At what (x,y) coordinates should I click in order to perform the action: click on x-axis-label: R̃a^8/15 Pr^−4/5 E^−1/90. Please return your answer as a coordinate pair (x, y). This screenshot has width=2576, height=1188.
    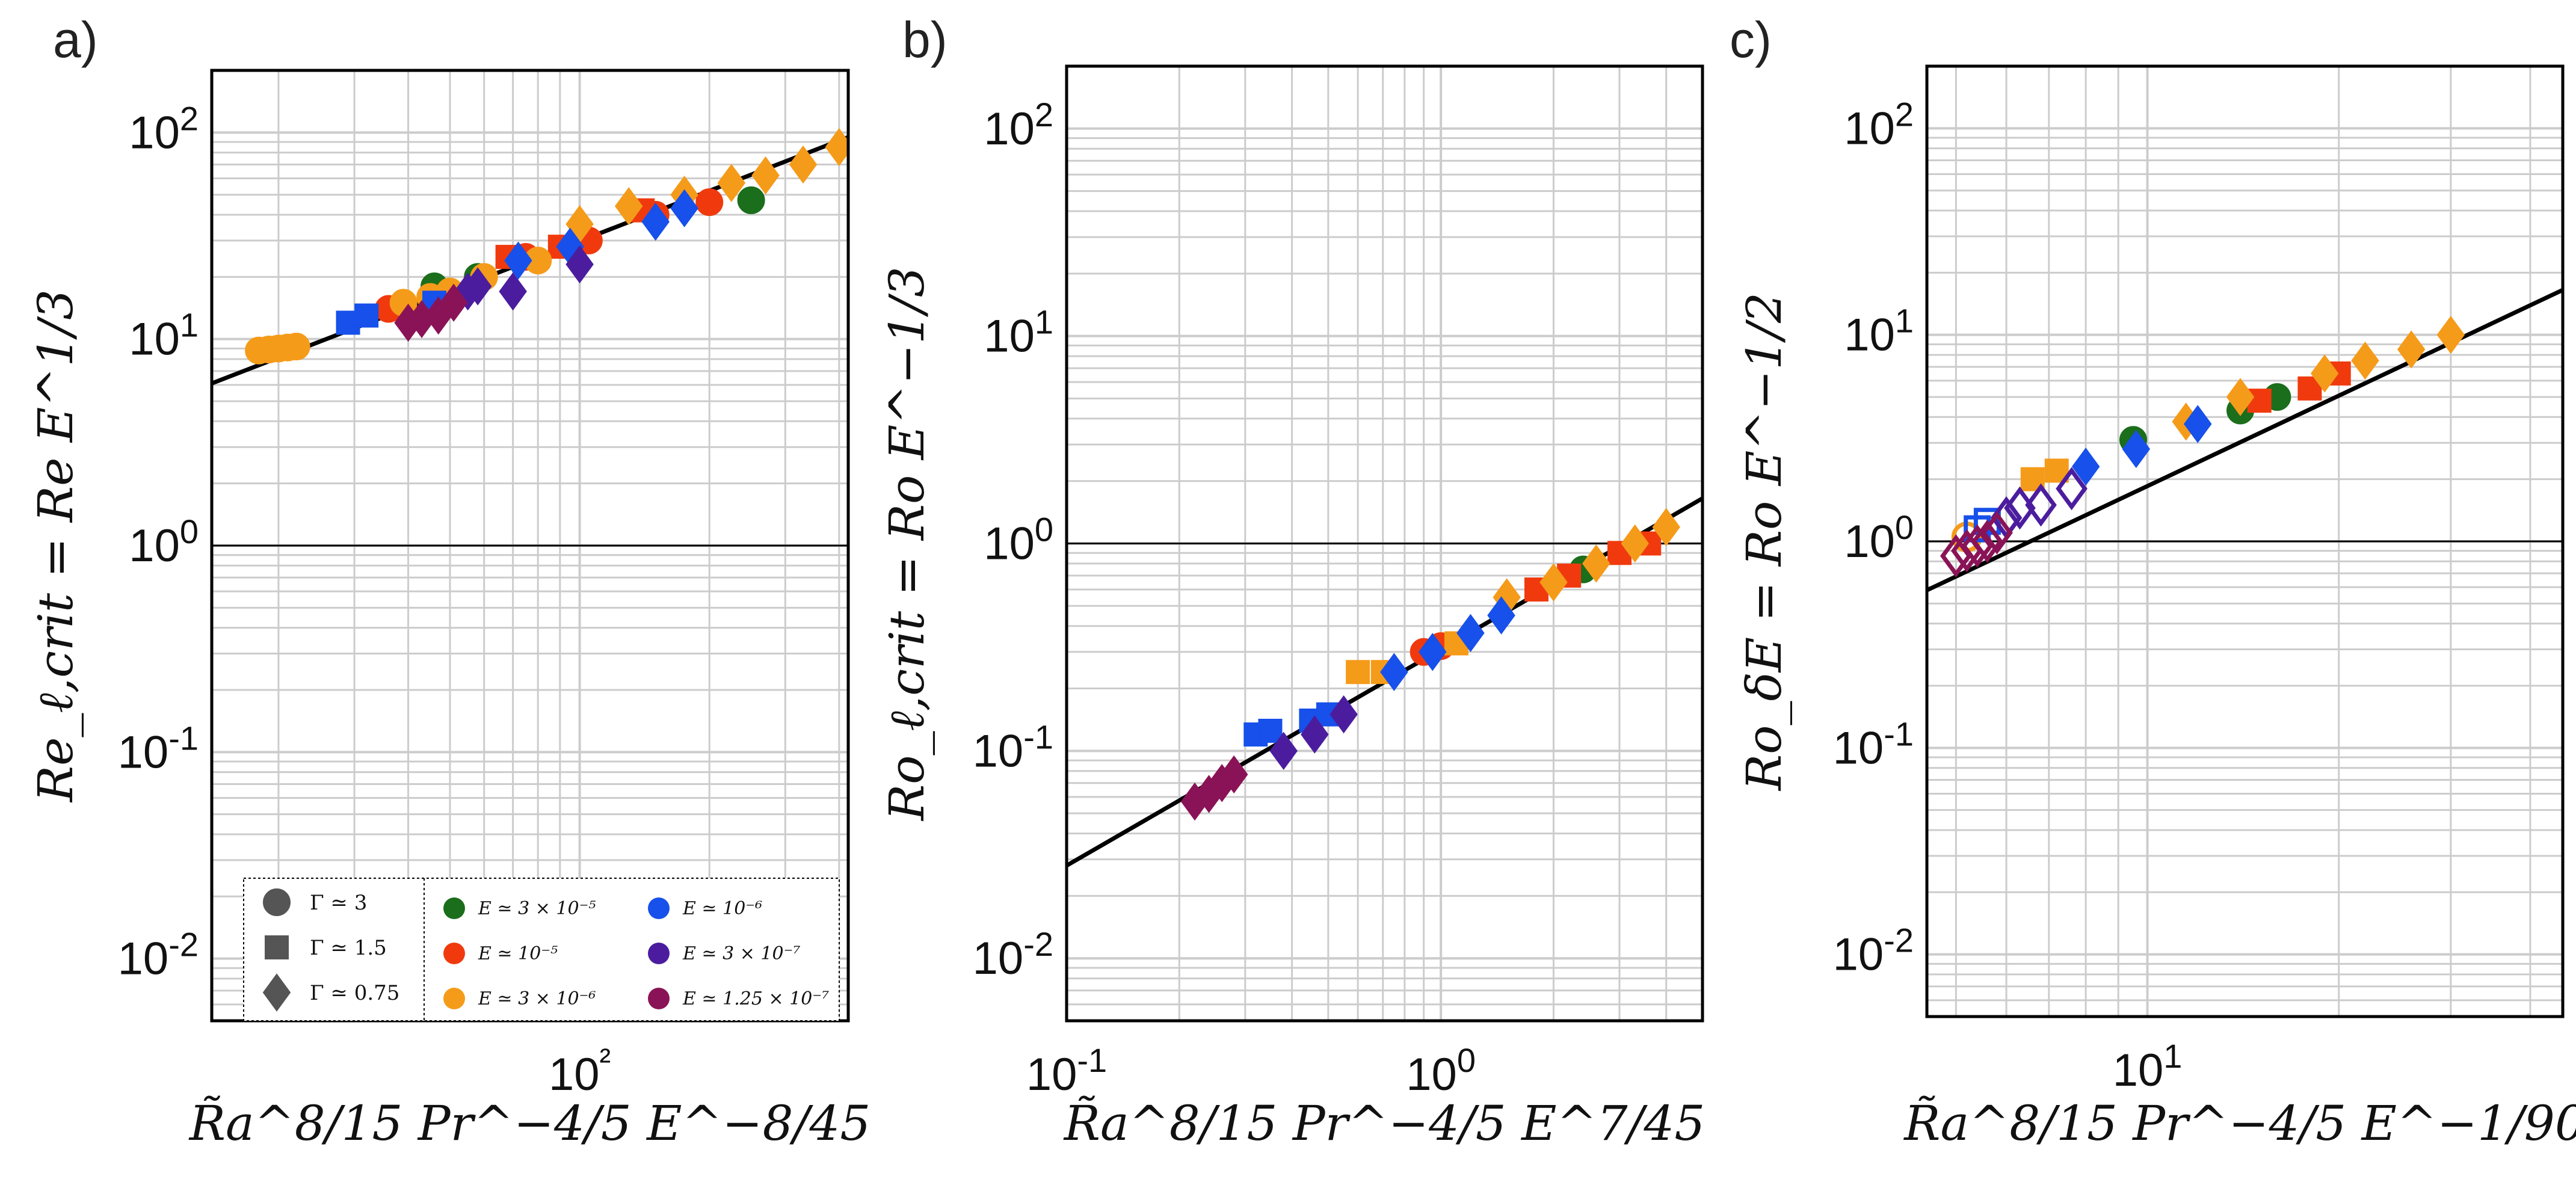
    Looking at the image, I should click on (2239, 1123).